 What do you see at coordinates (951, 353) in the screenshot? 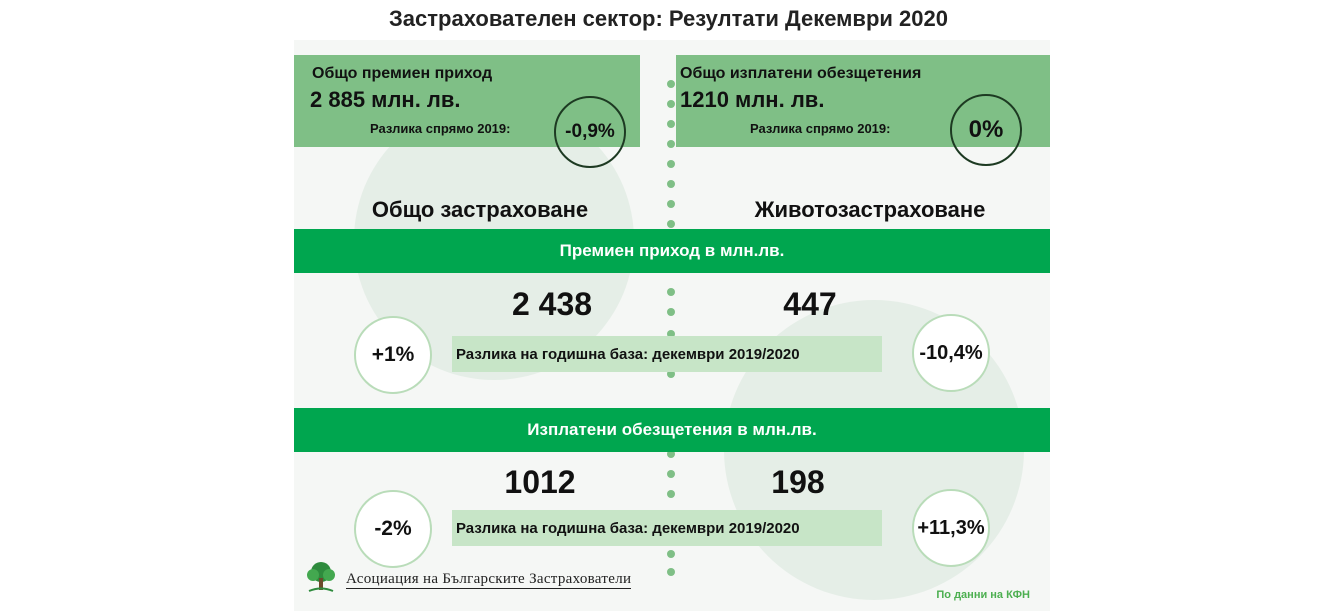
I see `premium-life-change-circle: -10,4%` at bounding box center [951, 353].